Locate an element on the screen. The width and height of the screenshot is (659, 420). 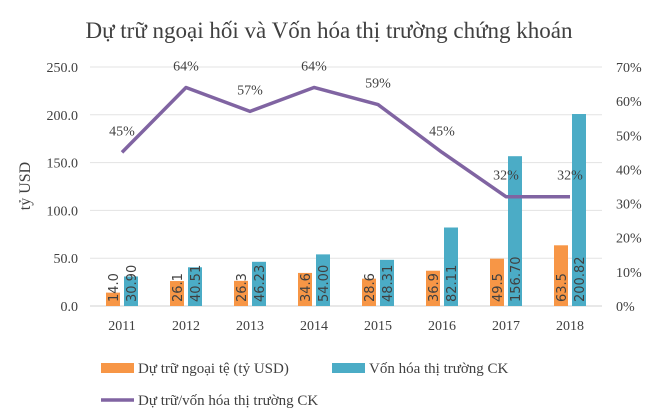
y-axis-label: tỷ USD is located at coordinates (25, 186).